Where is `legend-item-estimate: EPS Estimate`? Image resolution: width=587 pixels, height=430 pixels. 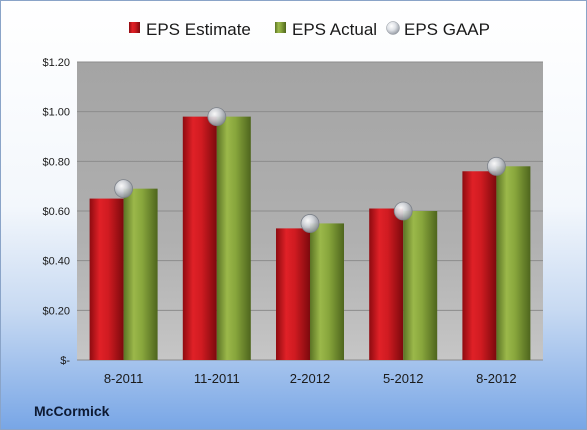 legend-item-estimate: EPS Estimate is located at coordinates (190, 29).